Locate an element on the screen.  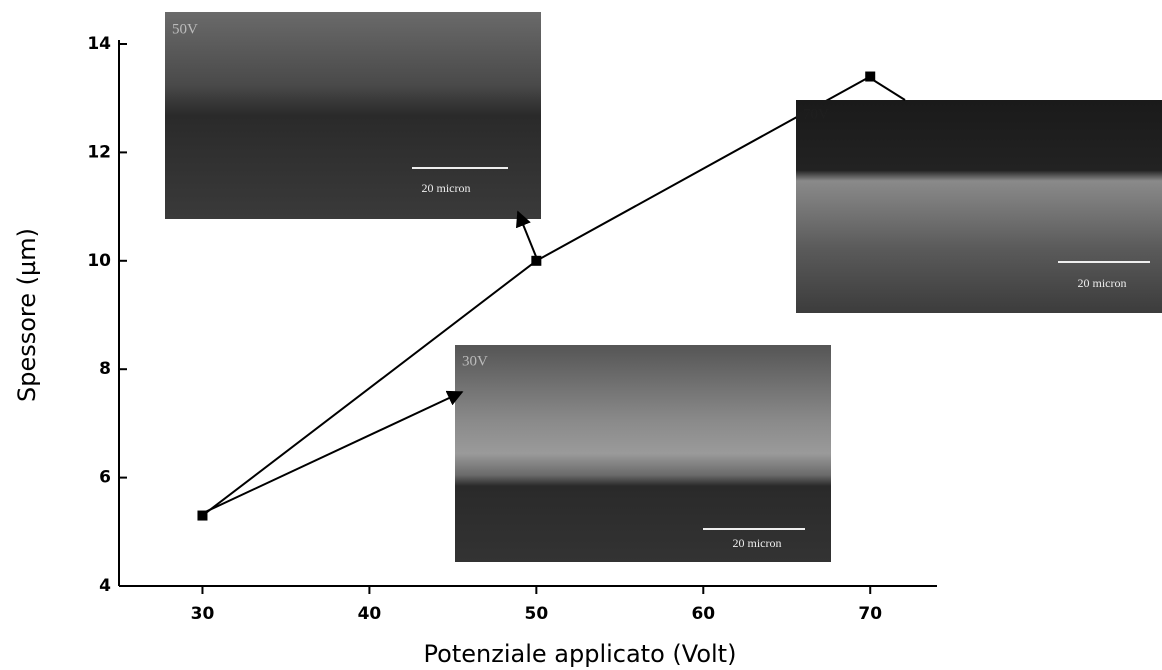
inset: 50V 20 micron is located at coordinates (353, 115).